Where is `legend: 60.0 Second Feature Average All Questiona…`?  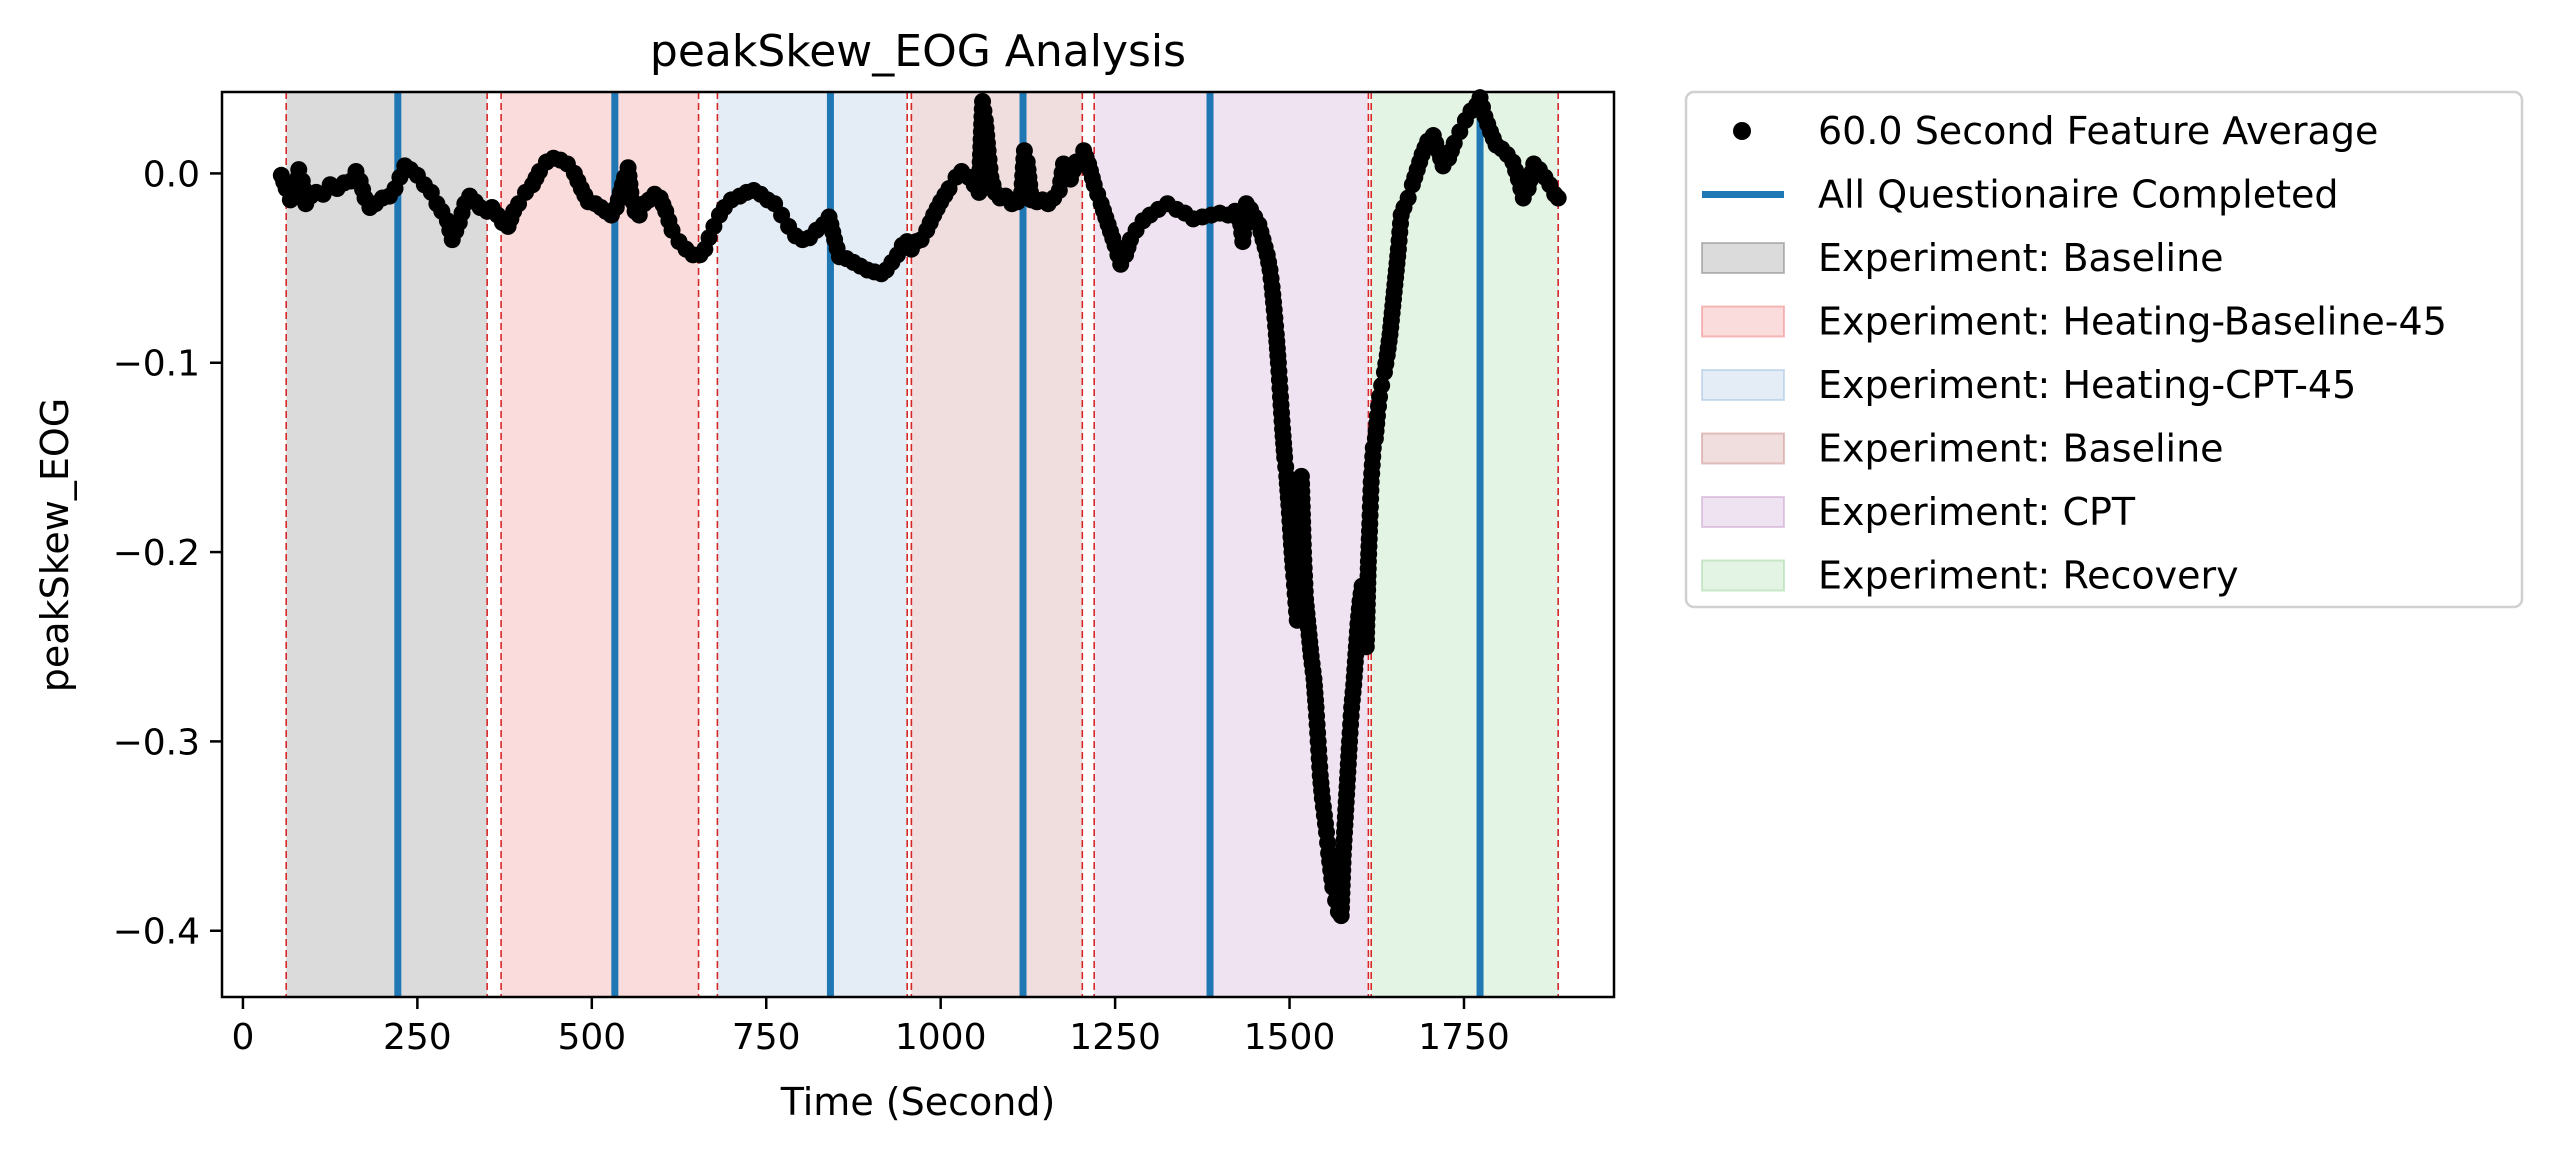
legend: 60.0 Second Feature Average All Questiona… is located at coordinates (2104, 349).